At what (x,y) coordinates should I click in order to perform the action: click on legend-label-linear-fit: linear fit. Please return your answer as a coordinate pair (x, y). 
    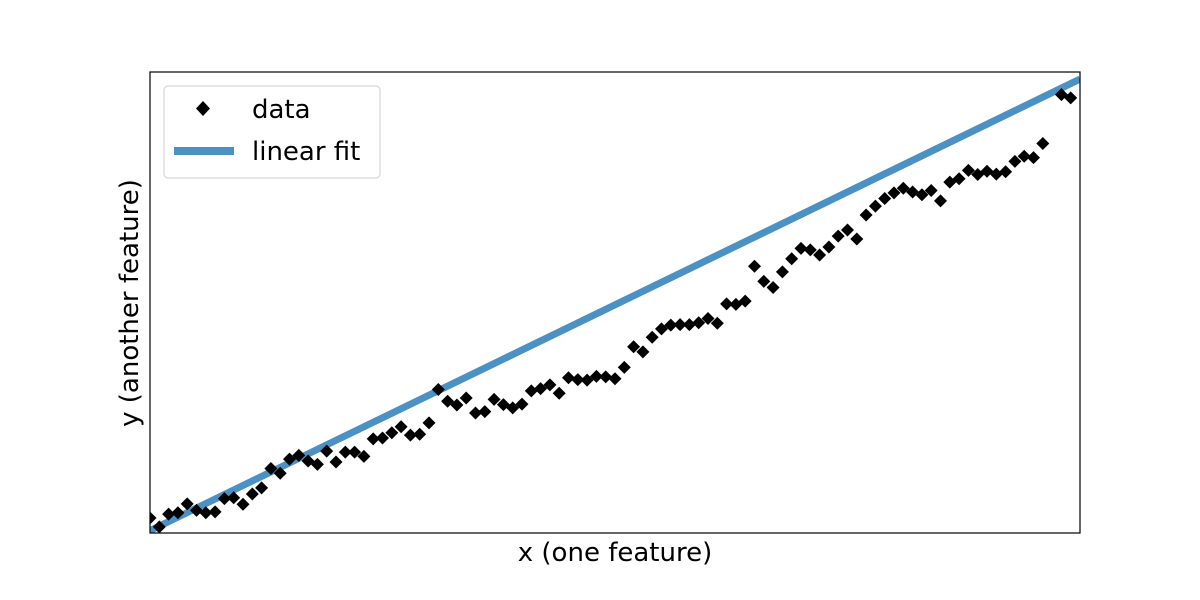
    Looking at the image, I should click on (306, 152).